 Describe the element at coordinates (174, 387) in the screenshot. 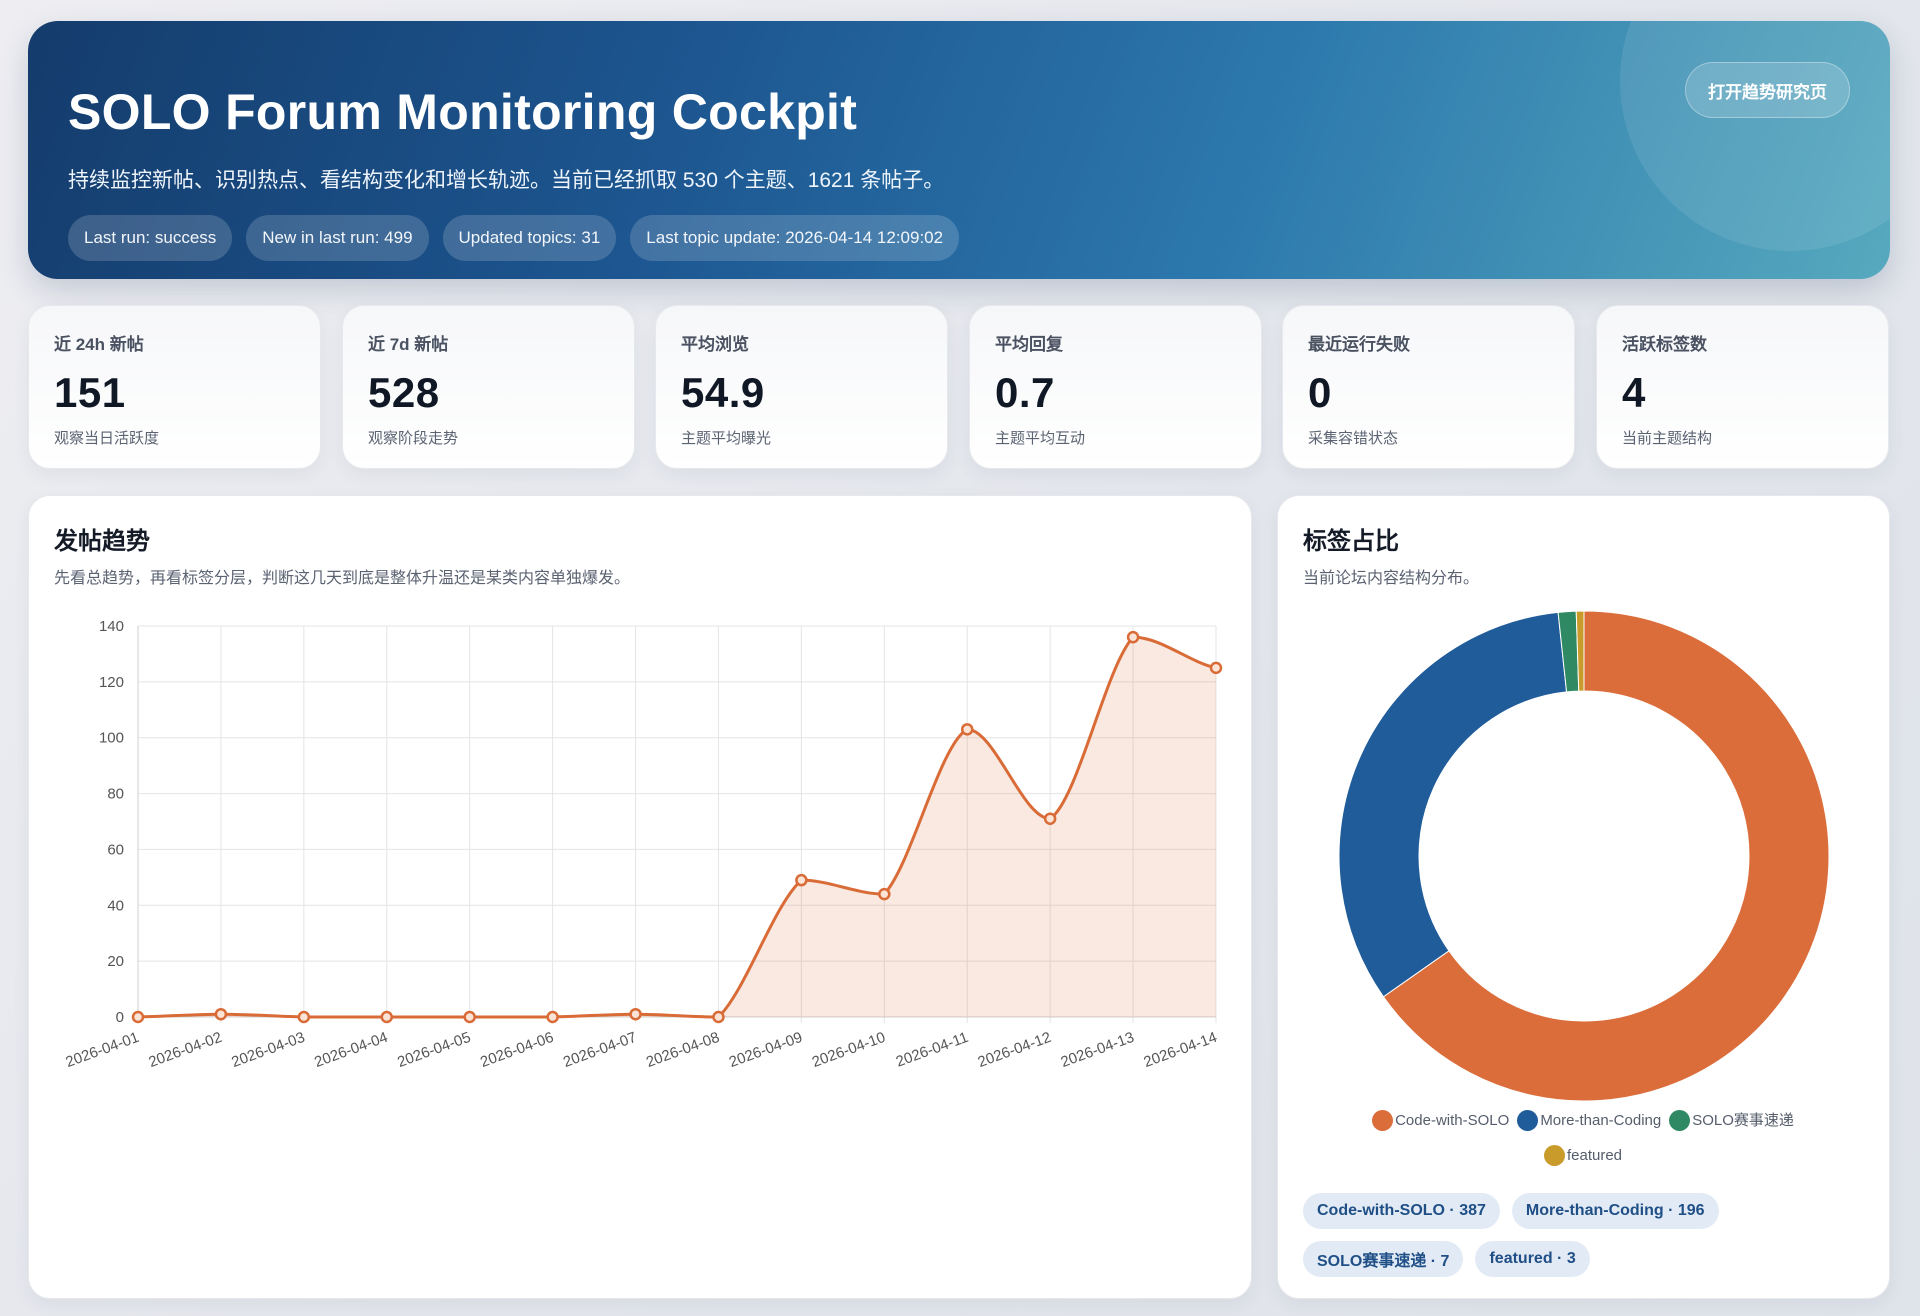

I see `stat-card-24h-posts: 近 24h 新帖 151 观察当日活跃度` at that location.